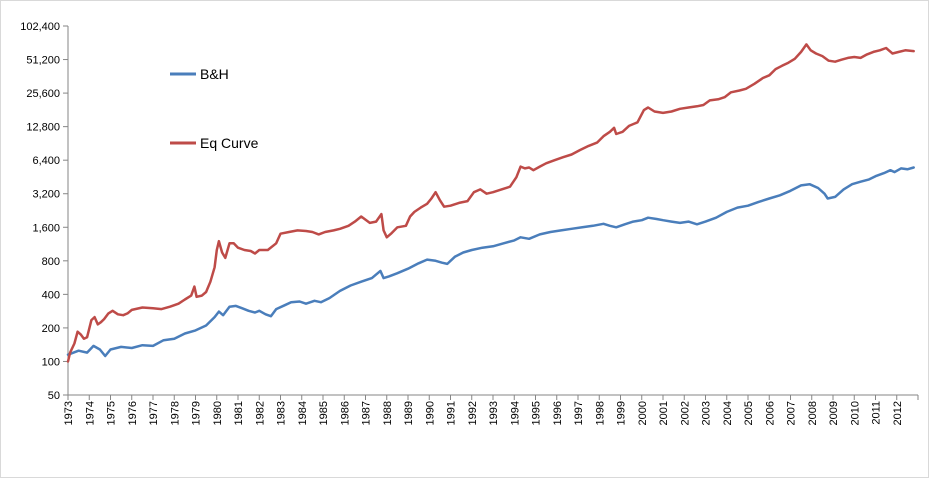 The image size is (929, 478). What do you see at coordinates (579, 413) in the screenshot?
I see `x-tick-label: 1997` at bounding box center [579, 413].